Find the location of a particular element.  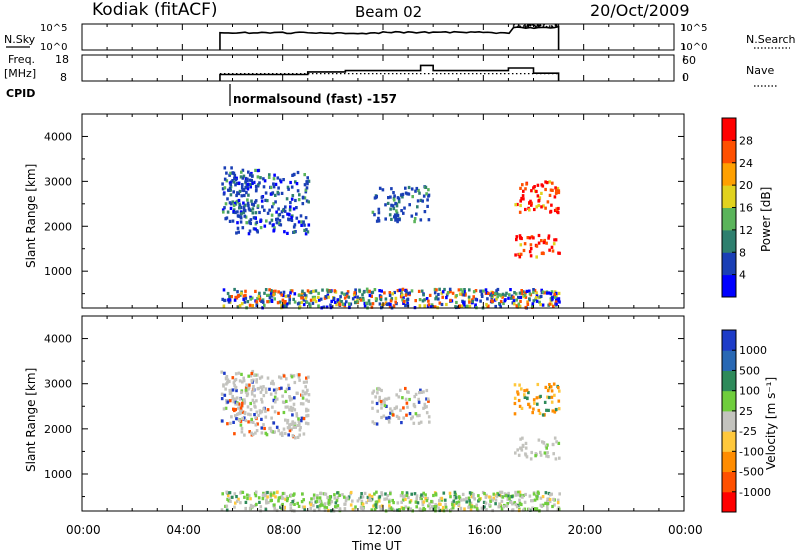

colorbar-swatch is located at coordinates (729, 502).